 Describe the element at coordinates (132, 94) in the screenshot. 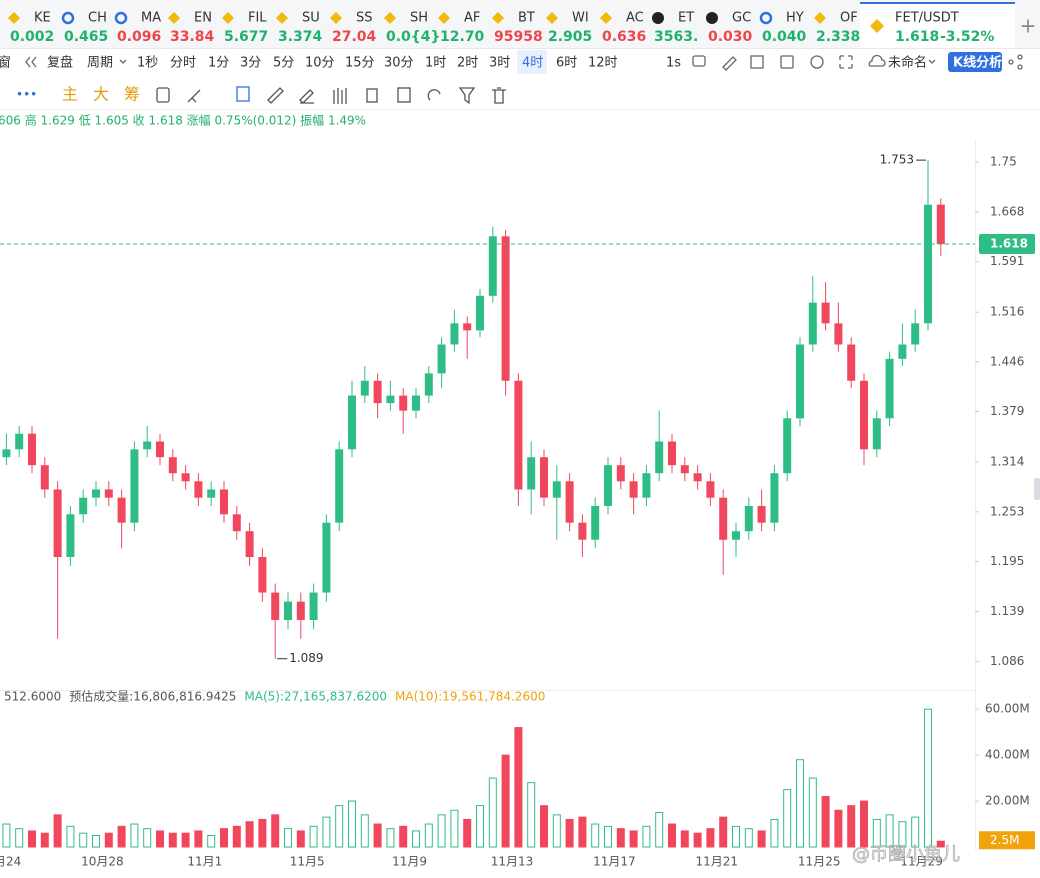

I see `tool-label: 筹` at that location.